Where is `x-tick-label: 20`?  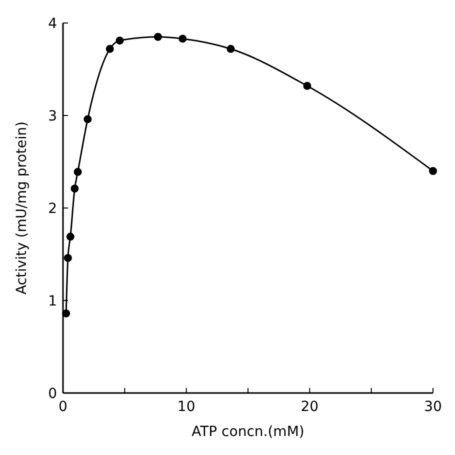
x-tick-label: 20 is located at coordinates (309, 407).